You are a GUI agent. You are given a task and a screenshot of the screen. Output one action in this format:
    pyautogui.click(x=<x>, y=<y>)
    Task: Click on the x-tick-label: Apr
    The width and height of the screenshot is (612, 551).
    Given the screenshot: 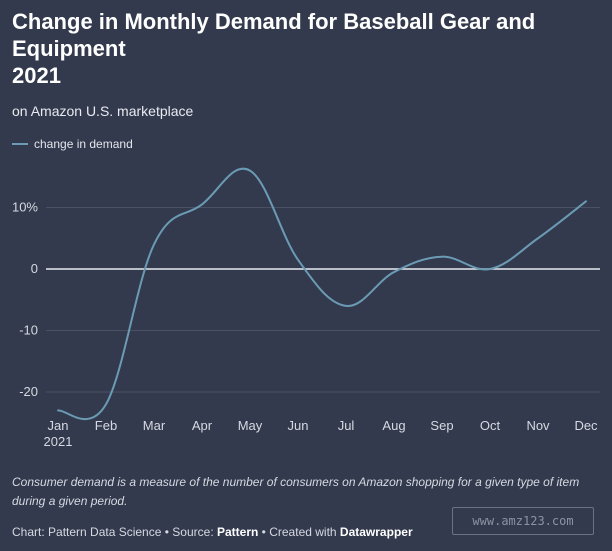 What is the action you would take?
    pyautogui.click(x=202, y=425)
    